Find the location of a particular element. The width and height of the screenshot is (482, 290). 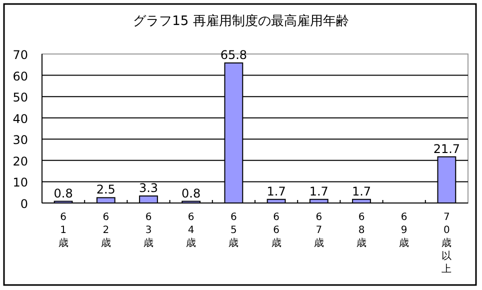

data-label: 2.5 is located at coordinates (106, 189).